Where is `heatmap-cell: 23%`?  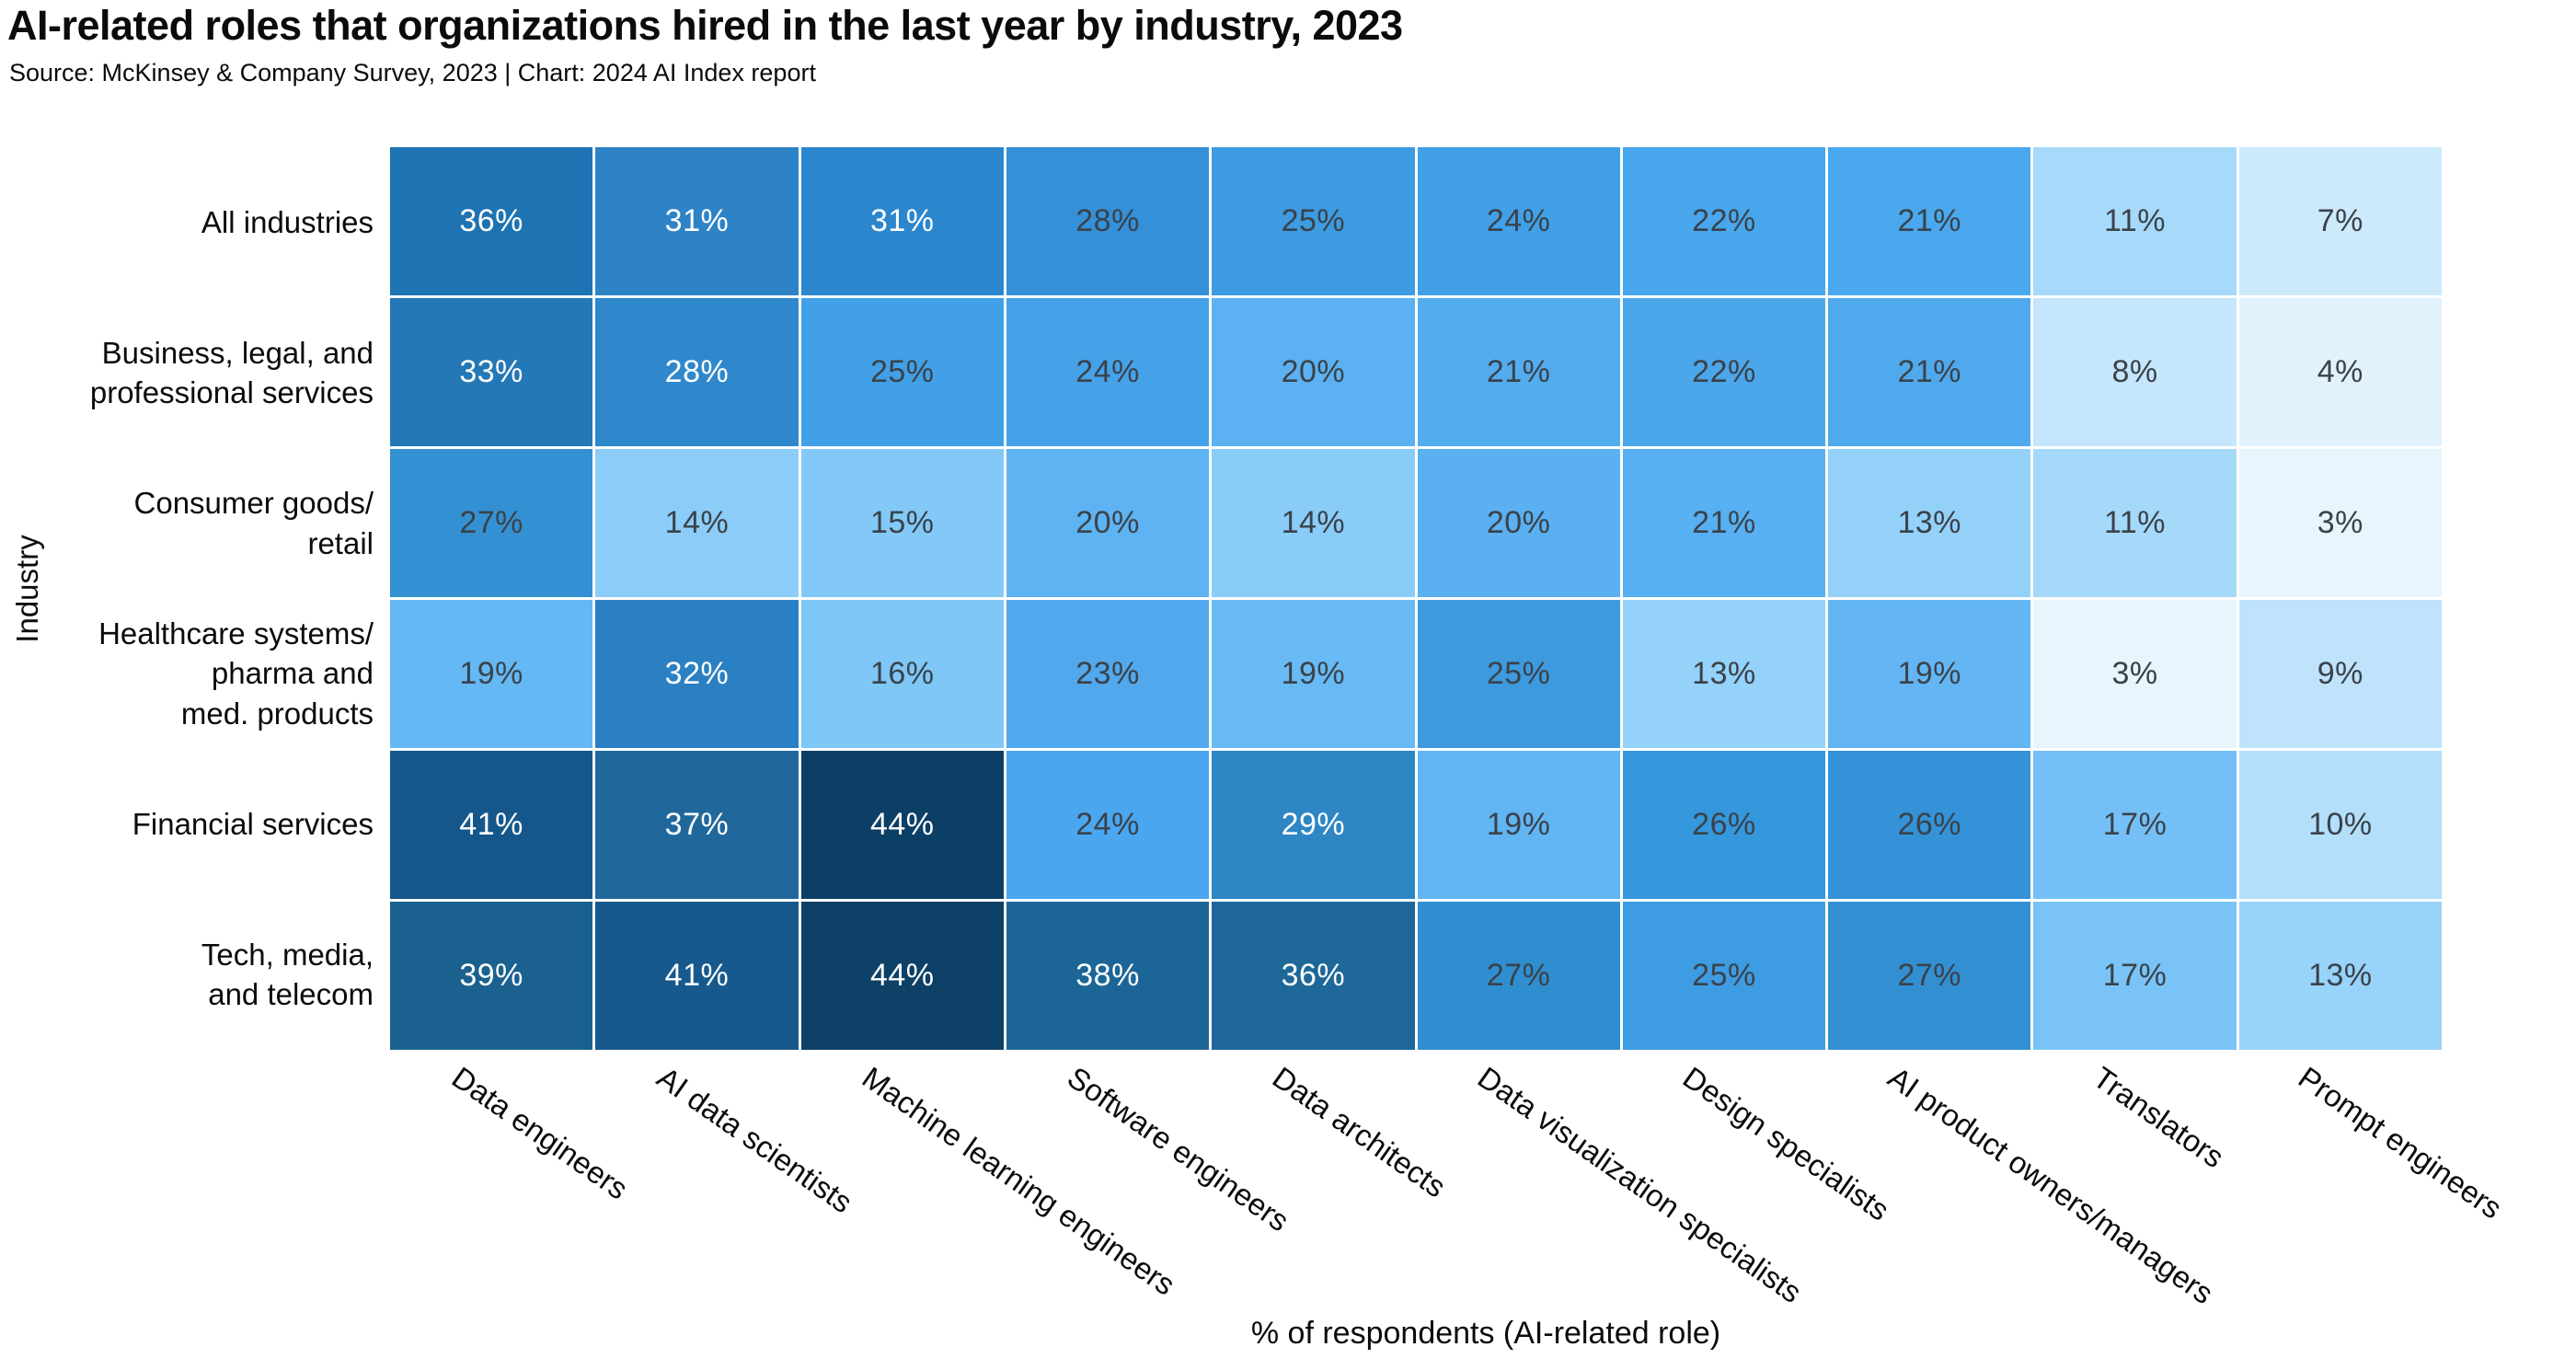
heatmap-cell: 23% is located at coordinates (1108, 674).